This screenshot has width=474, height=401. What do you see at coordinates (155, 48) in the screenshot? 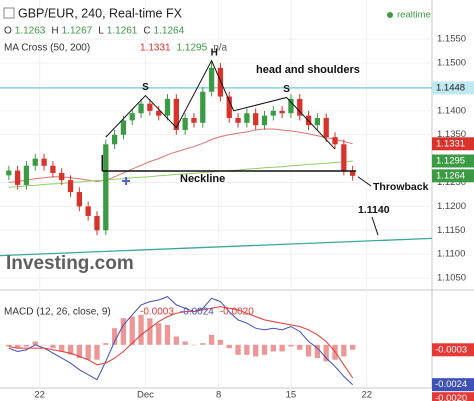
I see `indicator-value: 1.1331` at bounding box center [155, 48].